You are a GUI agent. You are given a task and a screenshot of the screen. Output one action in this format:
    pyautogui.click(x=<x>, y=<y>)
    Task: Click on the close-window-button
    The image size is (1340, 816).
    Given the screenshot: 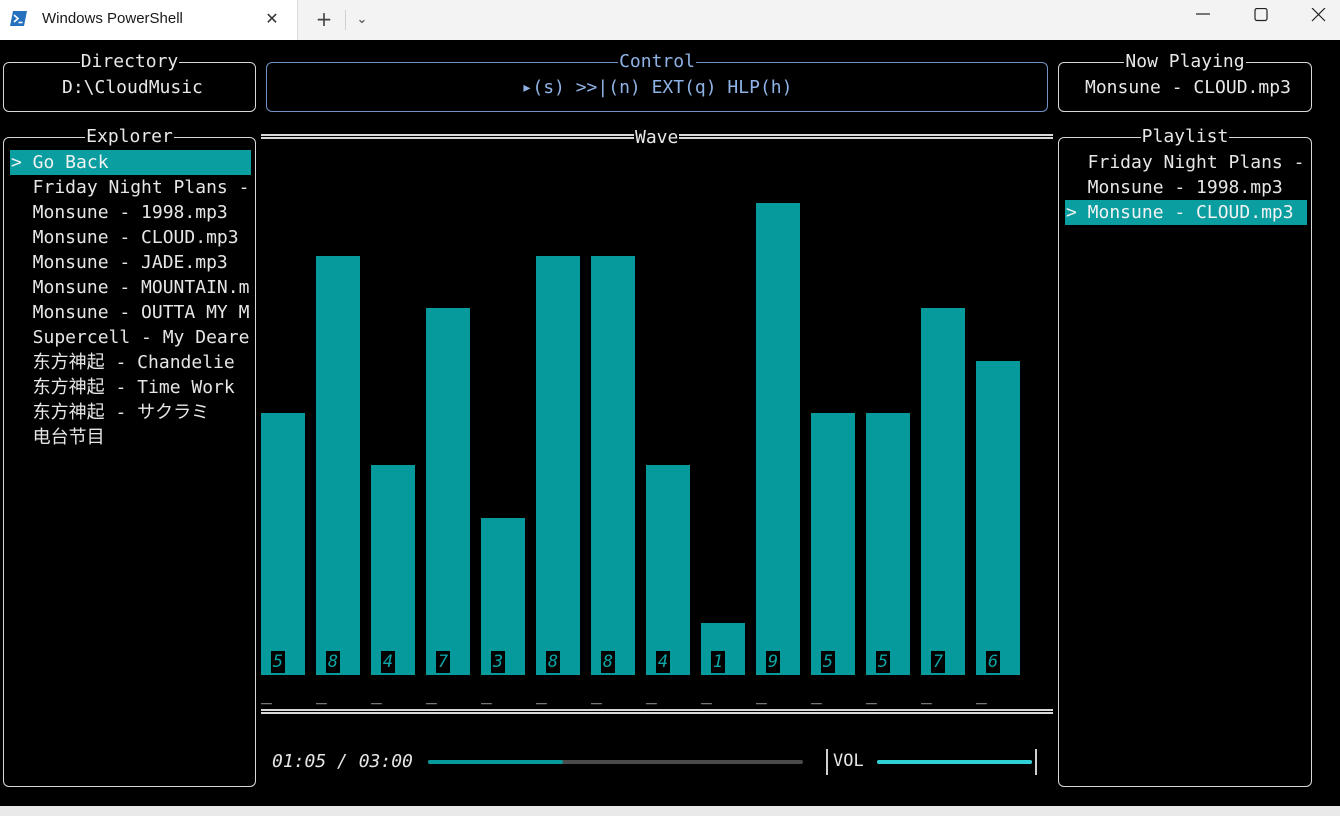 What is the action you would take?
    pyautogui.click(x=1315, y=16)
    